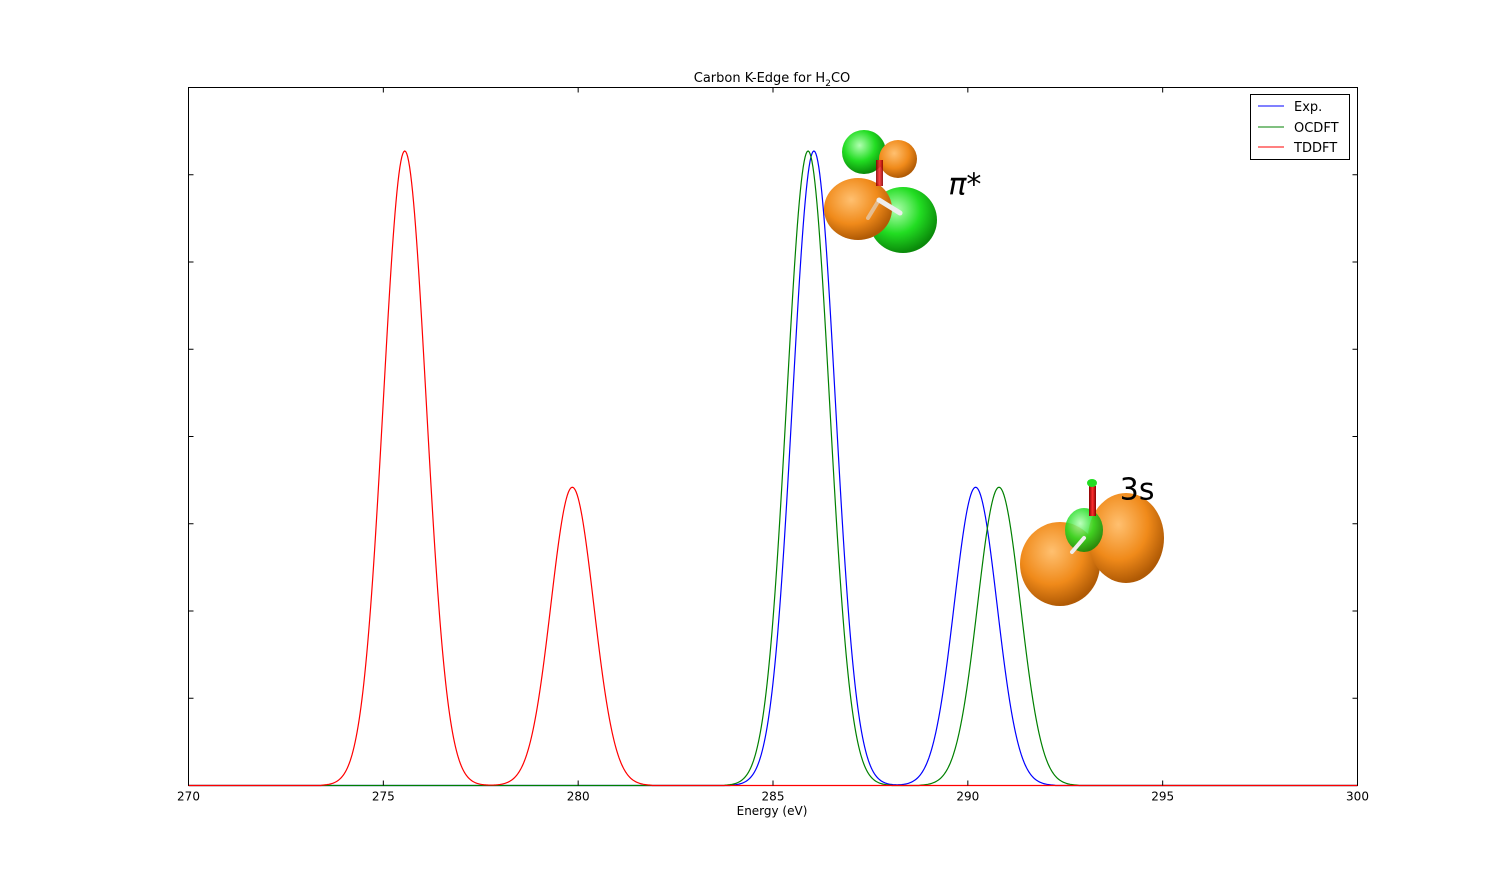 The width and height of the screenshot is (1508, 873). What do you see at coordinates (1316, 128) in the screenshot?
I see `legend-label-ocdft: OCDFT` at bounding box center [1316, 128].